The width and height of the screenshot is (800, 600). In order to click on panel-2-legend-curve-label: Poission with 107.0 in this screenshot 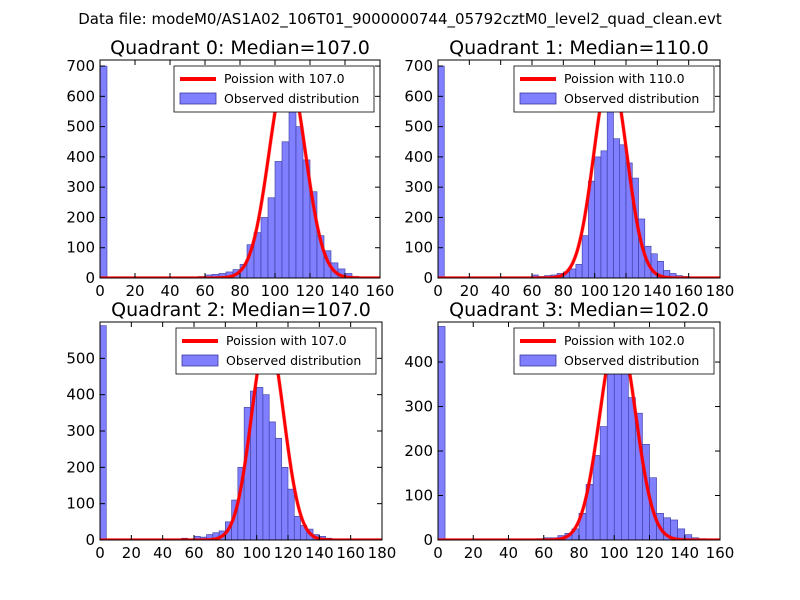, I will do `click(286, 340)`.